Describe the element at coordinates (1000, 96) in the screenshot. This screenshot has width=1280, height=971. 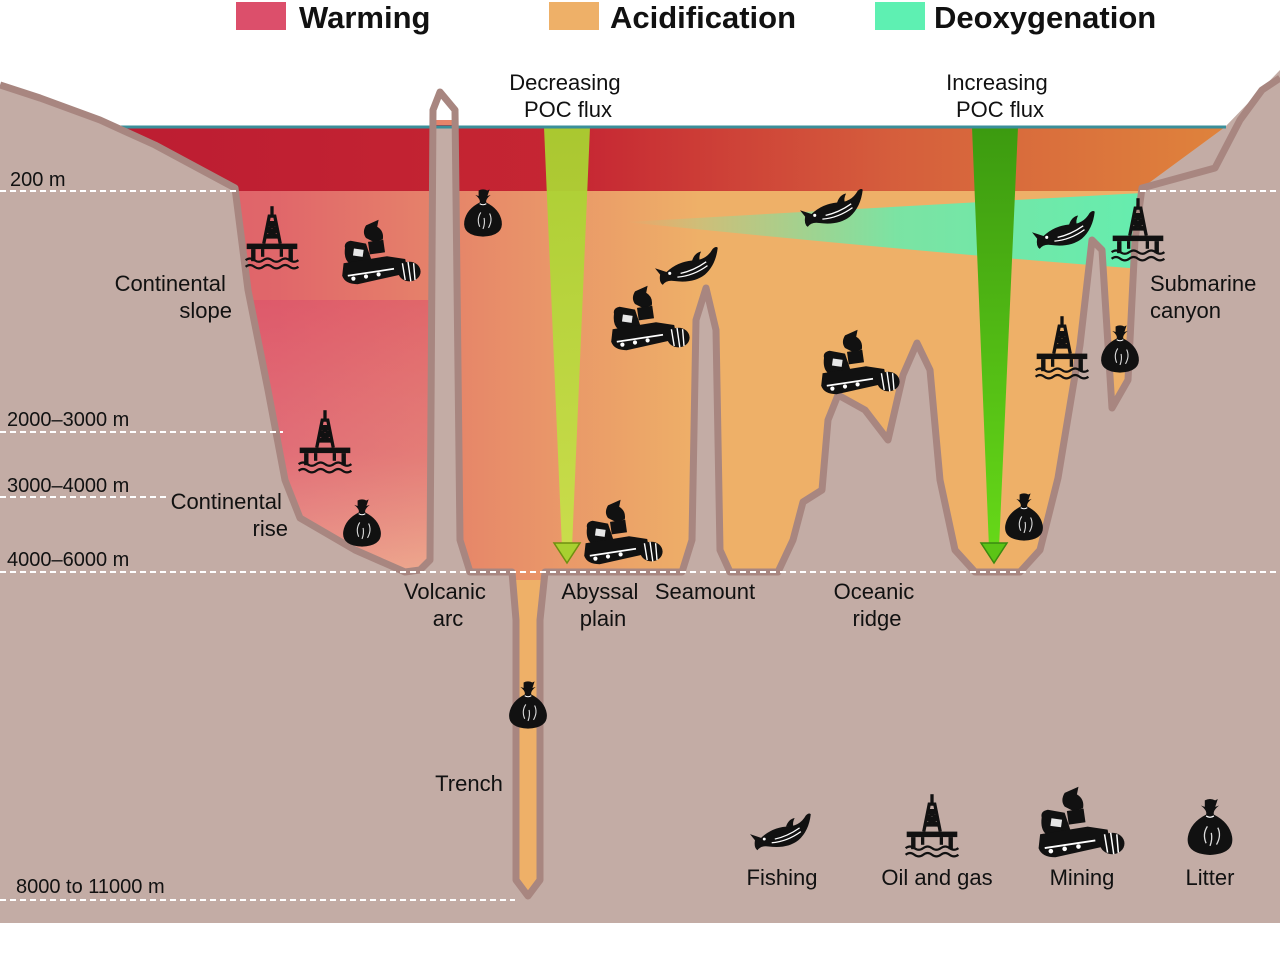
I see `increasing-poc-flux-label: Increasing POC flux` at that location.